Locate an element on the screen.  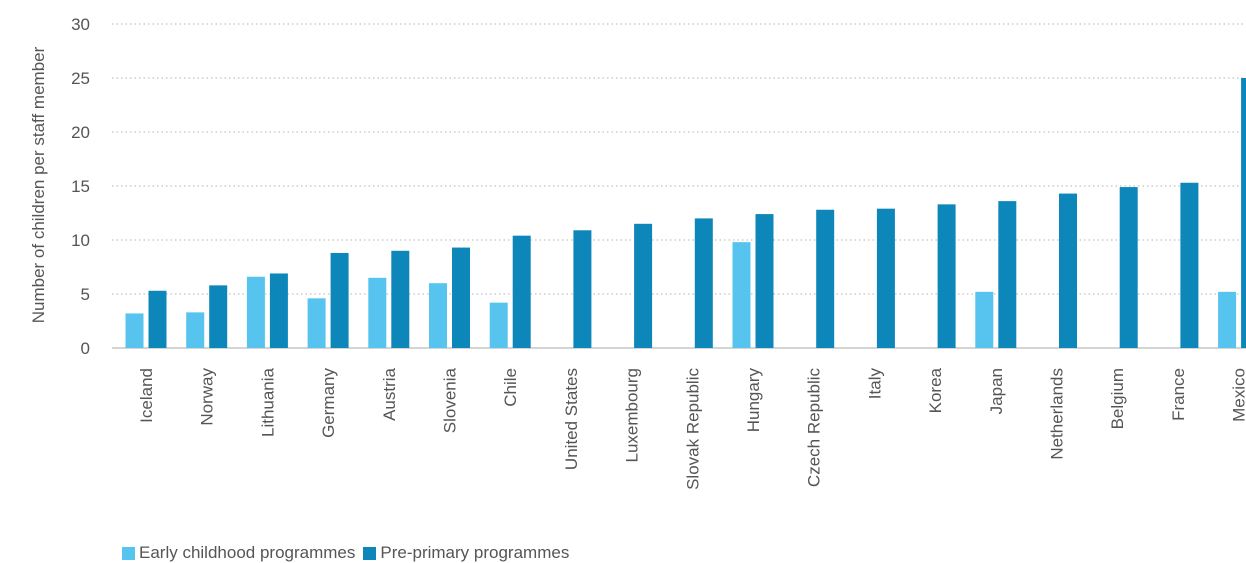
y-tick-label: 15 is located at coordinates (80, 186).